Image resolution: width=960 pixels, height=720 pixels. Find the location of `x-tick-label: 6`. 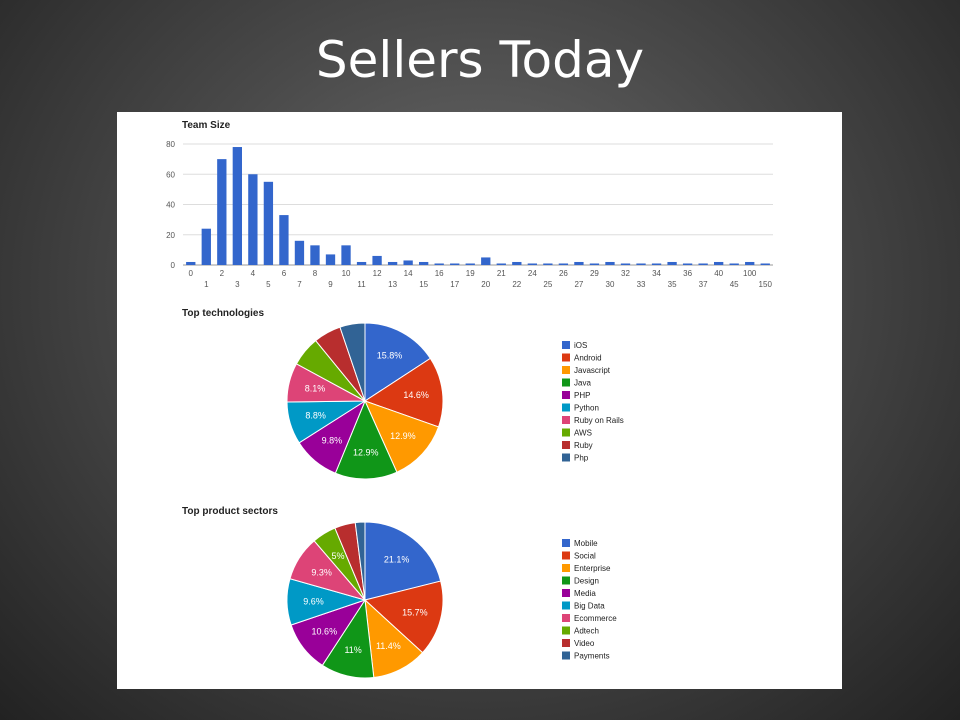

x-tick-label: 6 is located at coordinates (284, 273).